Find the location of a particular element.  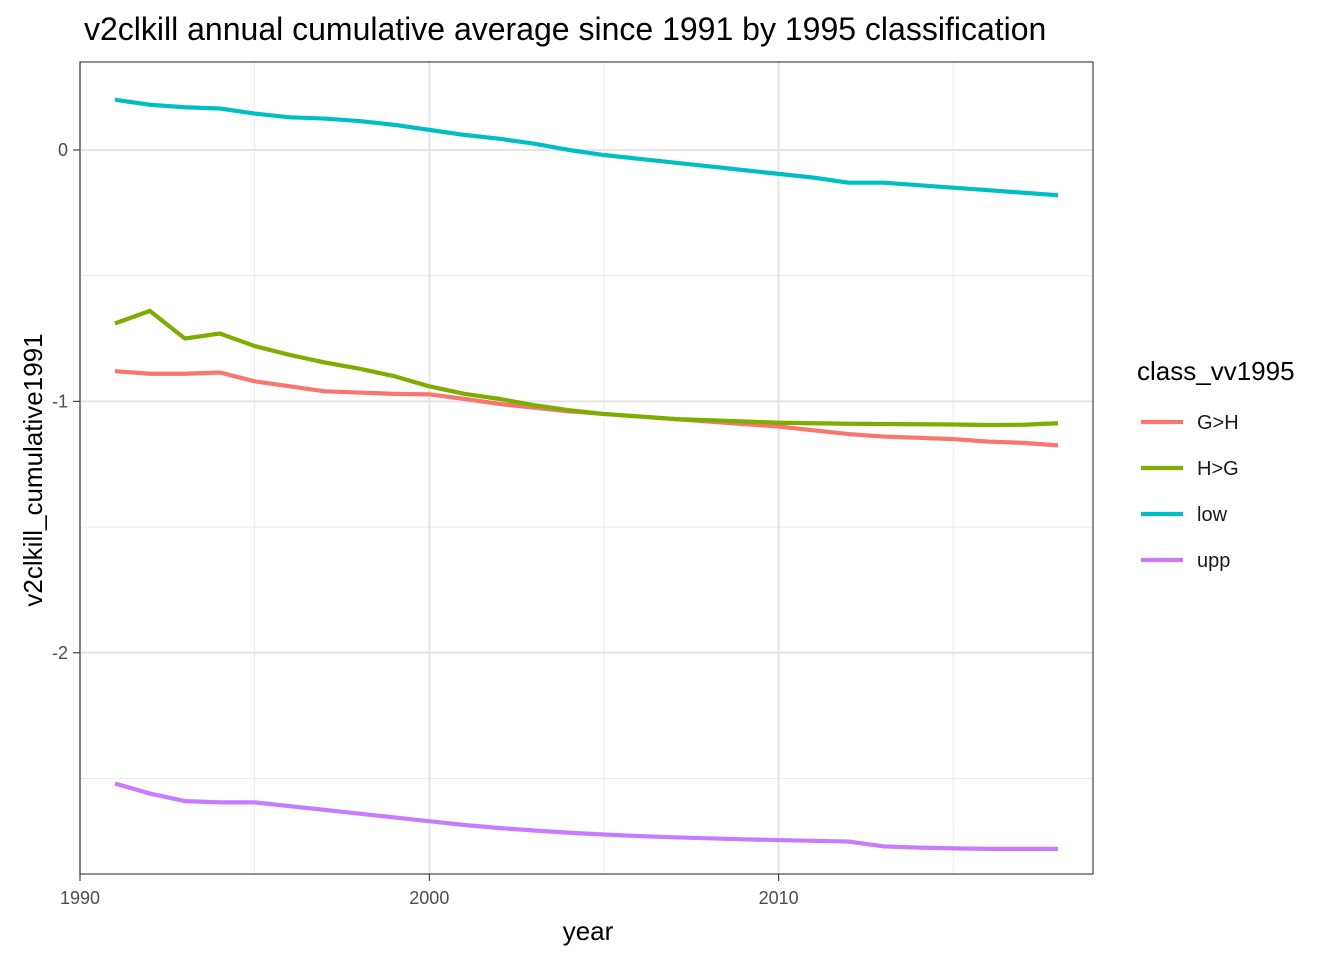

y-axis: 0 -1 -2 is located at coordinates (66, 401).